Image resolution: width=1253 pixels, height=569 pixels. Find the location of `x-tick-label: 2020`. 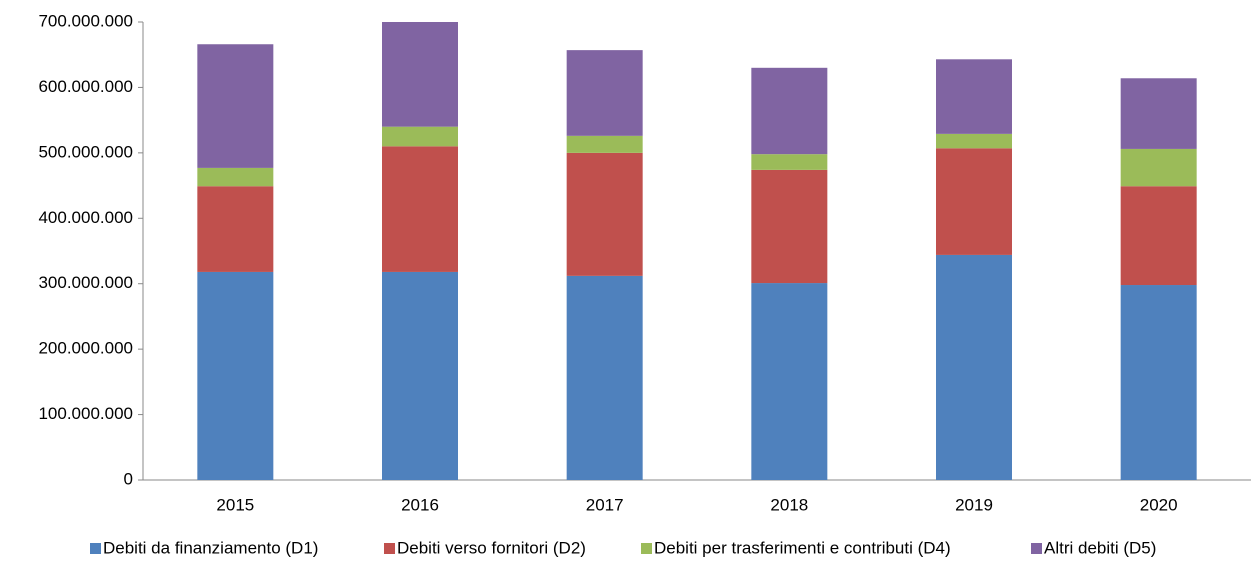

x-tick-label: 2020 is located at coordinates (1159, 504).